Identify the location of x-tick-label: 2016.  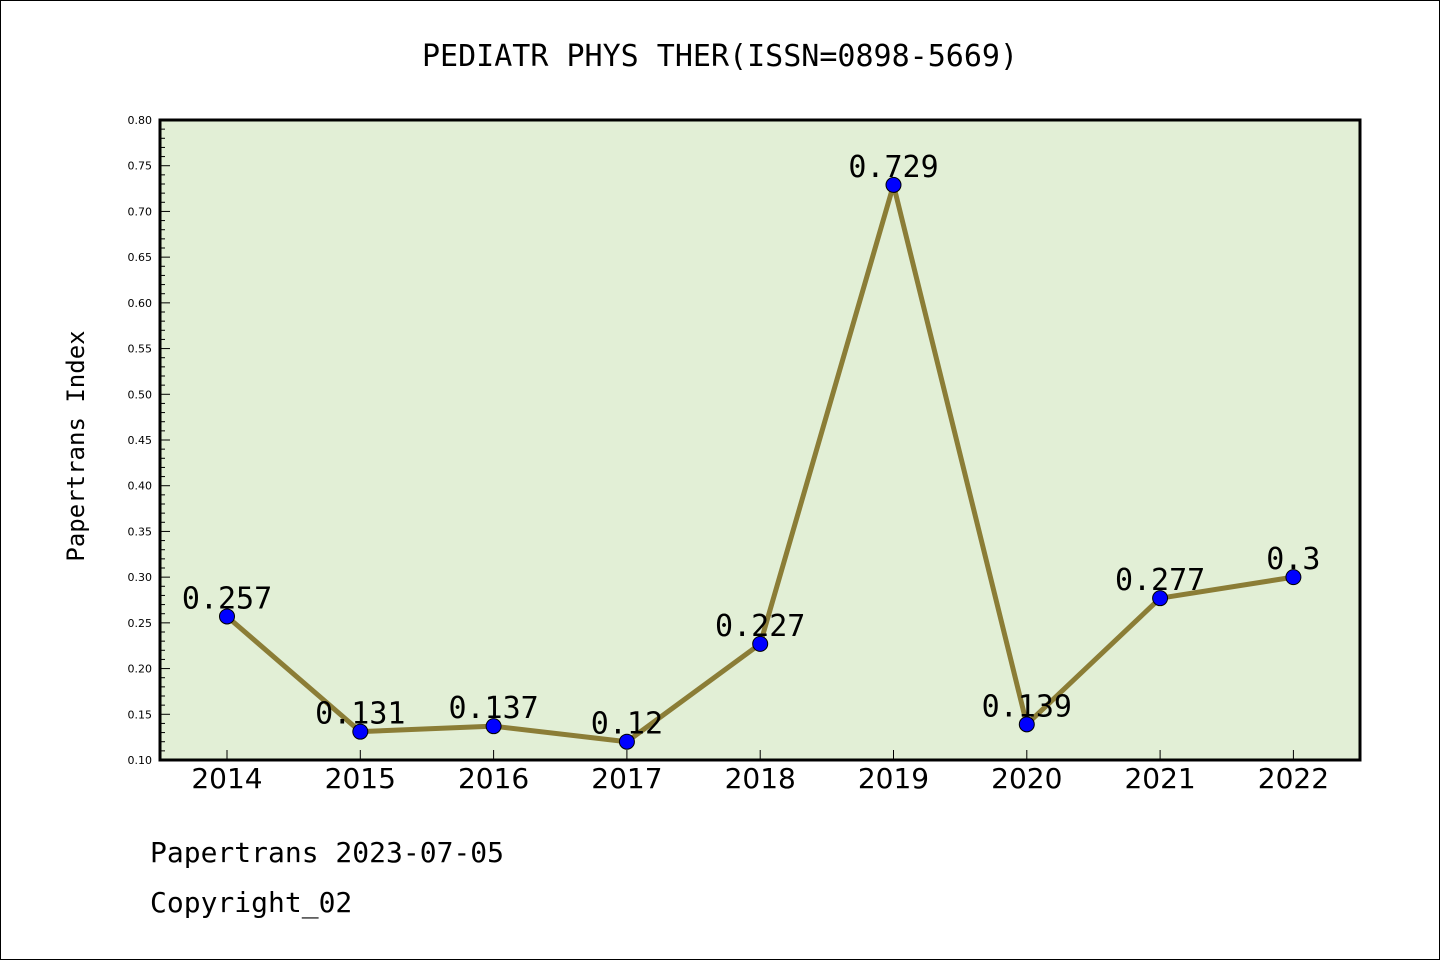
(493, 778).